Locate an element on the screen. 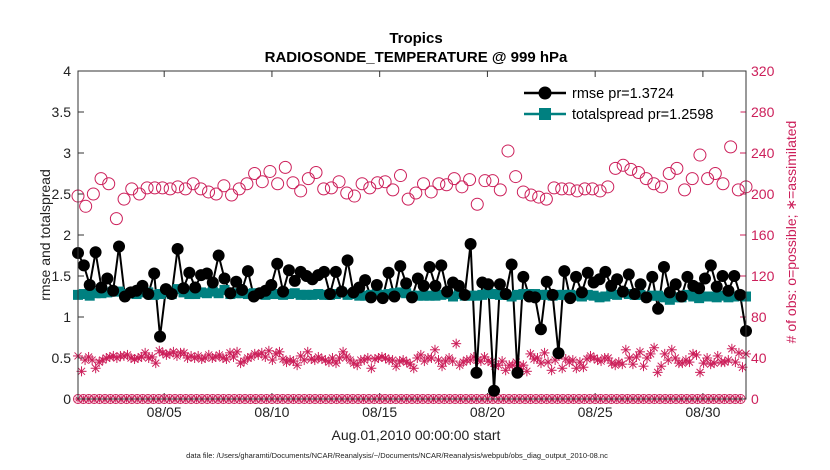  x-tick-label: 08/25 is located at coordinates (595, 412).